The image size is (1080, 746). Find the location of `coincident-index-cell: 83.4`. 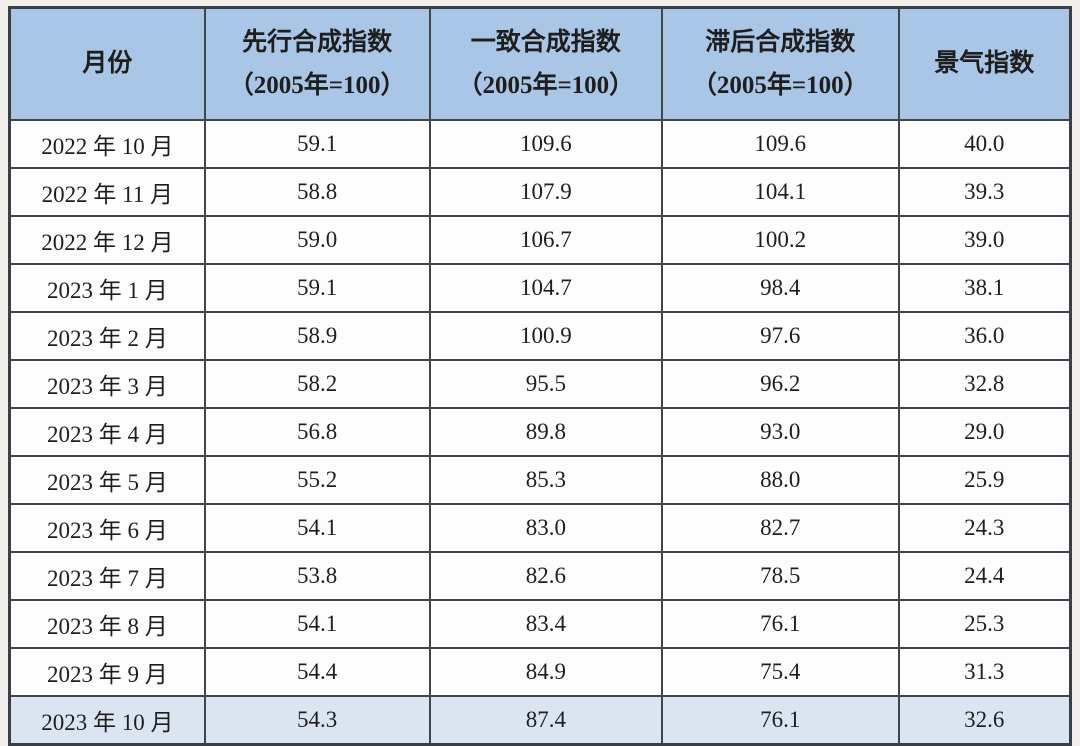

coincident-index-cell: 83.4 is located at coordinates (545, 624).